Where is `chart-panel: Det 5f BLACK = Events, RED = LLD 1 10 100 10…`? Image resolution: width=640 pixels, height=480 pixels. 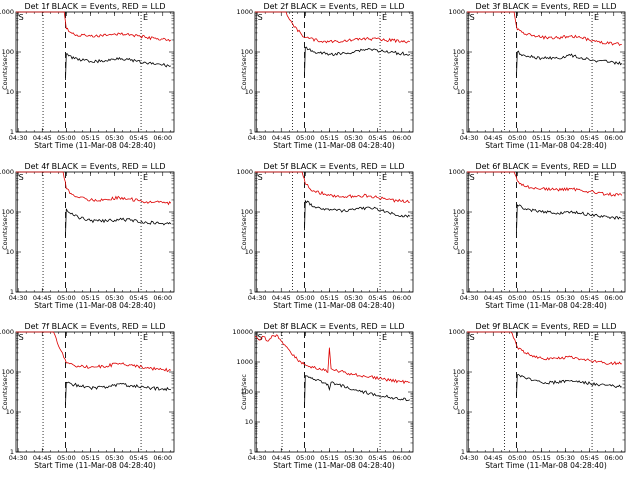 chart-panel: Det 5f BLACK = Events, RED = LLD 1 10 100 10… is located at coordinates (325, 236).